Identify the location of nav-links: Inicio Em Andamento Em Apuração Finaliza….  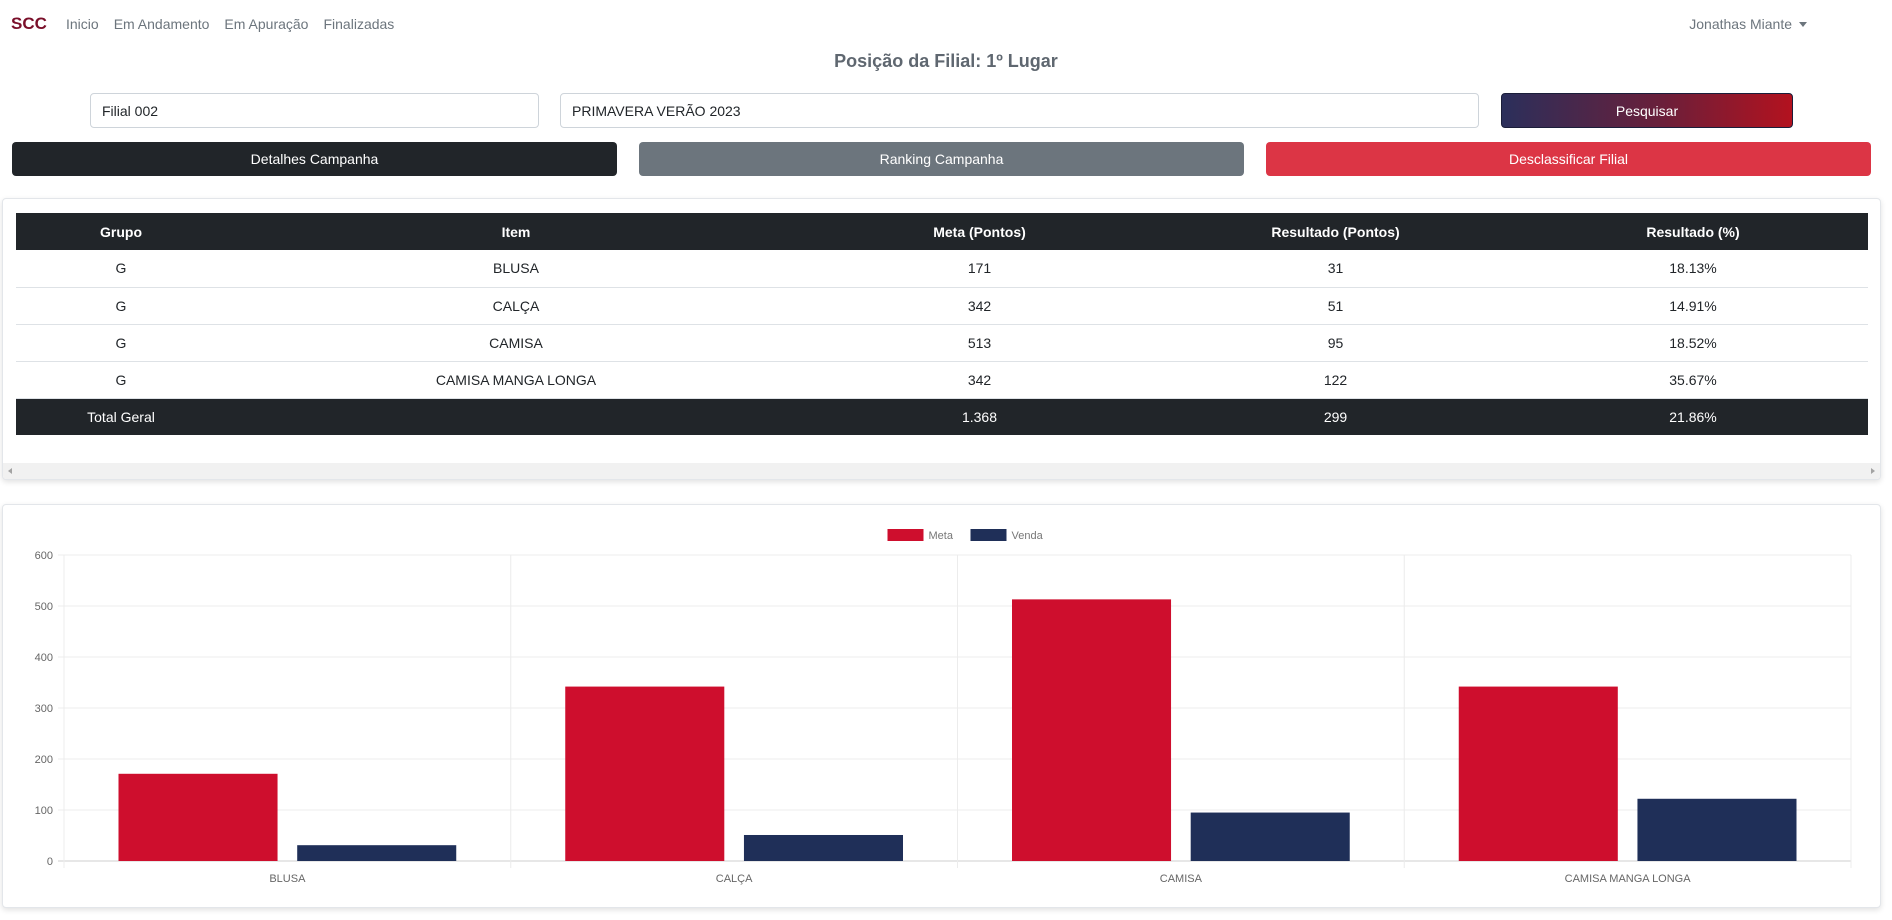
(230, 24).